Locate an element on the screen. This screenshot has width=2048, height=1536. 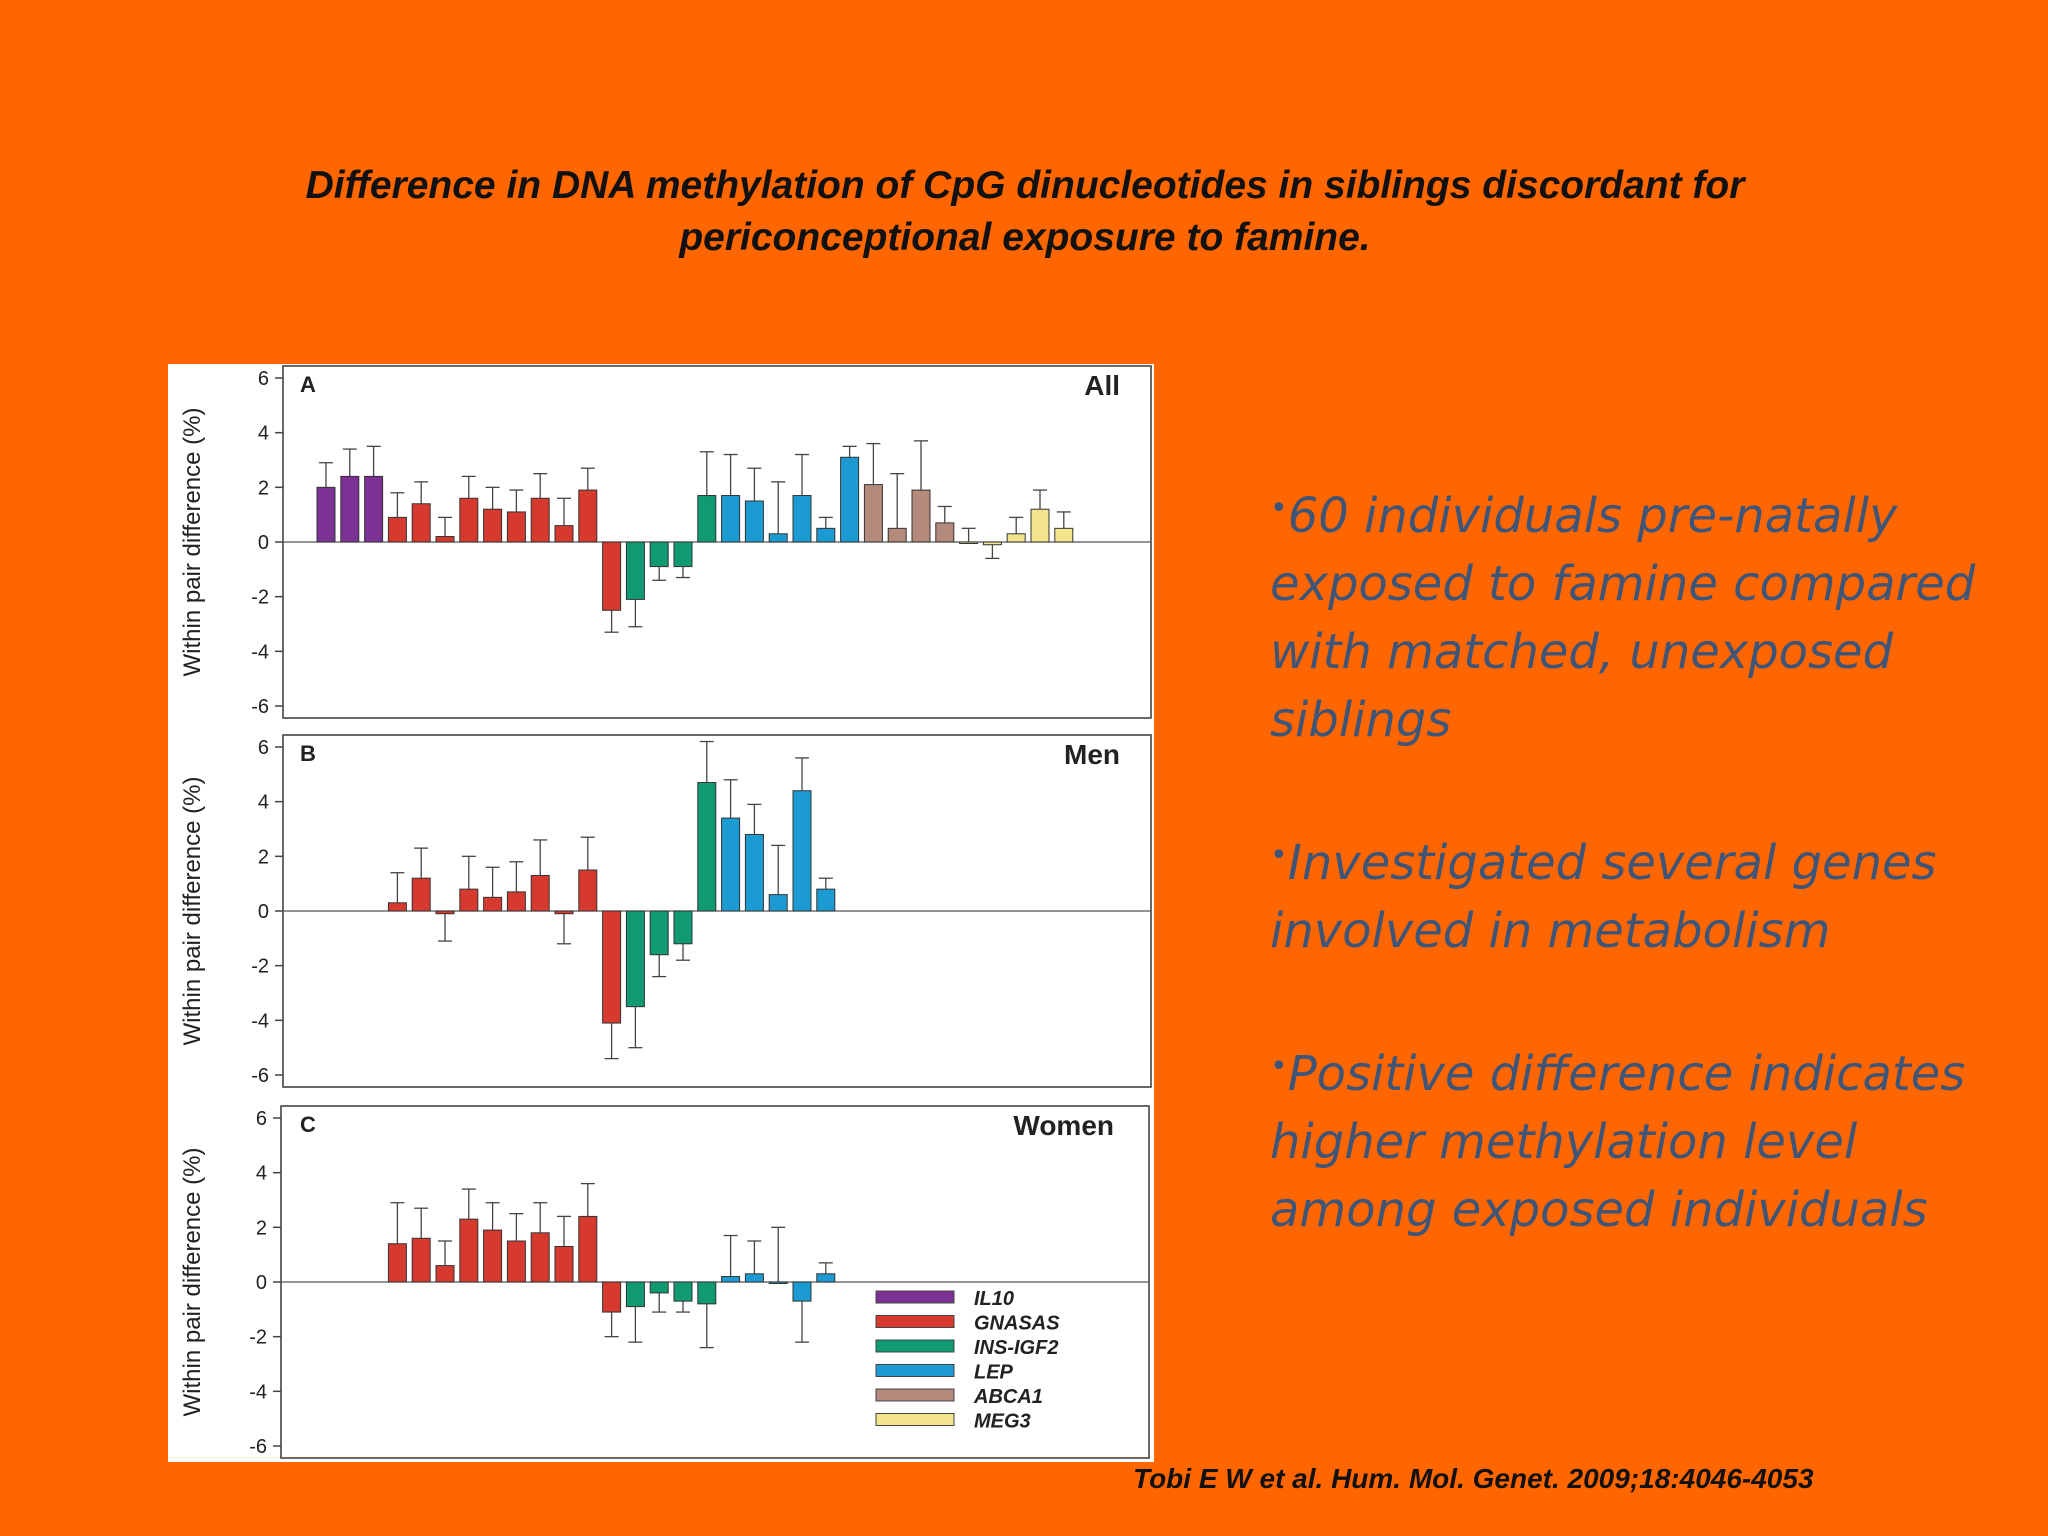
legend-label: GNASAS is located at coordinates (1017, 1324).